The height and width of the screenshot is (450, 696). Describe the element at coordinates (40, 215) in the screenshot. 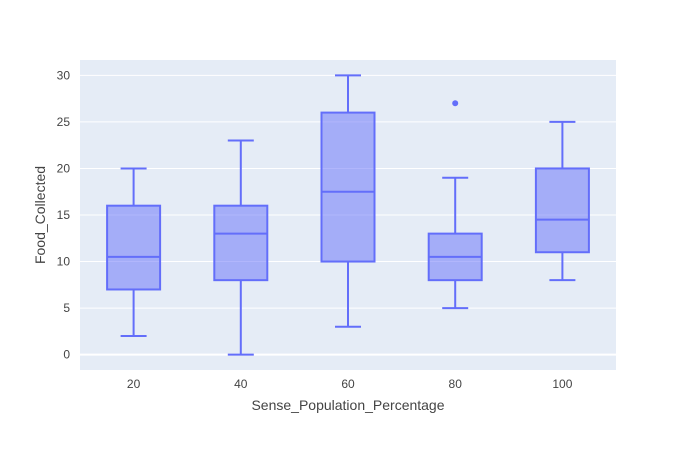

I see `y-axis-title: Food_Collected` at that location.